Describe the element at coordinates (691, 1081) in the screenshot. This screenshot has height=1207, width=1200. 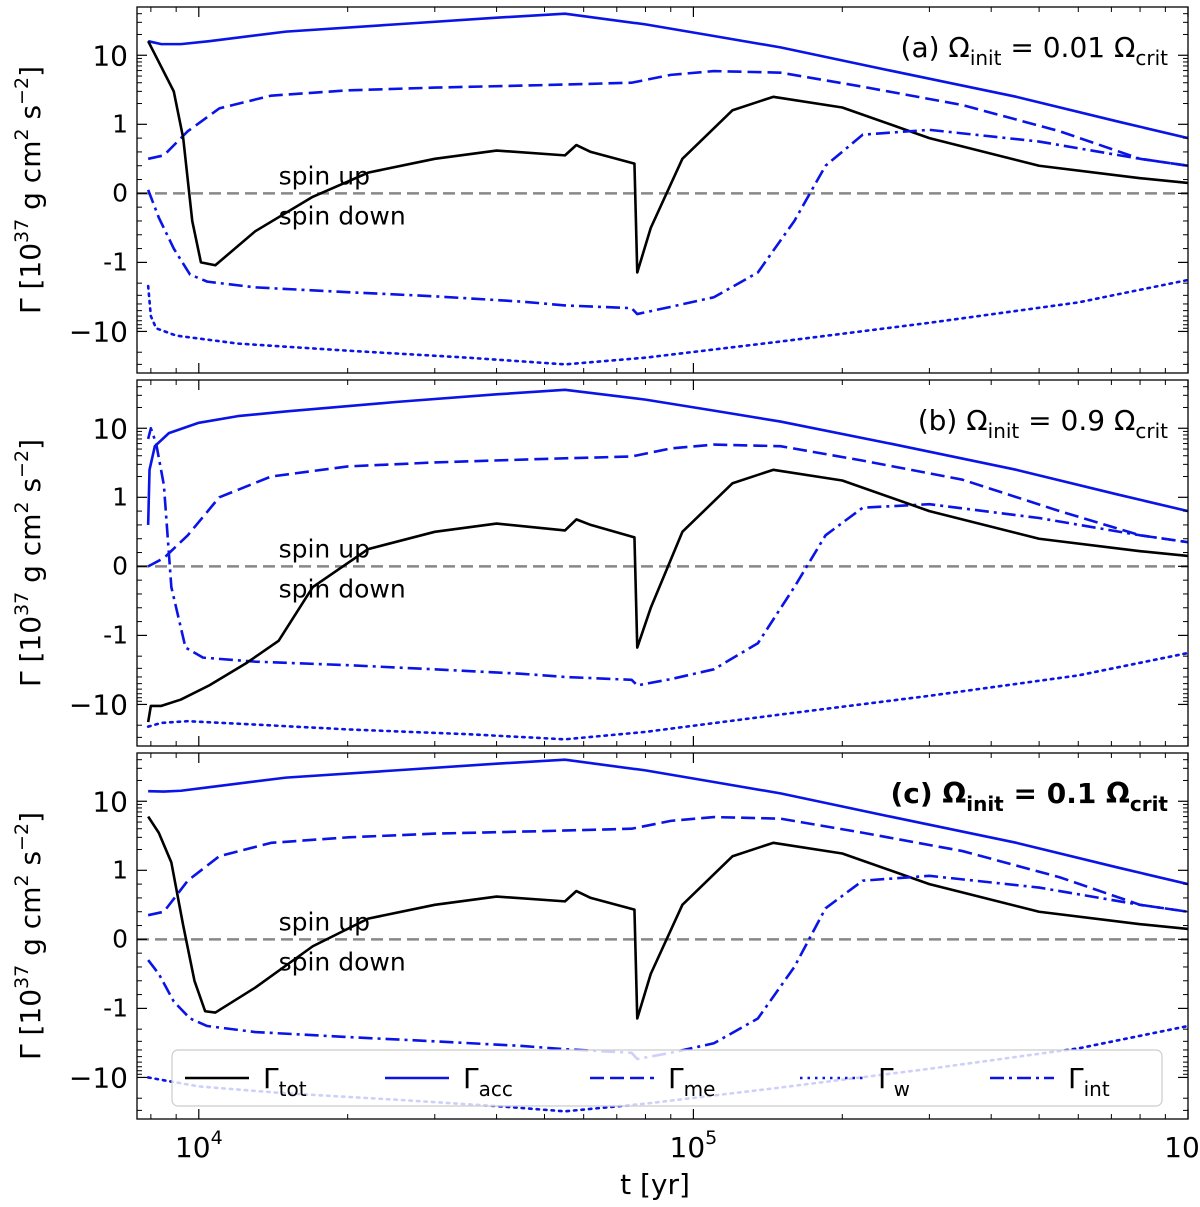
I see `legend-label-me: Γme` at that location.